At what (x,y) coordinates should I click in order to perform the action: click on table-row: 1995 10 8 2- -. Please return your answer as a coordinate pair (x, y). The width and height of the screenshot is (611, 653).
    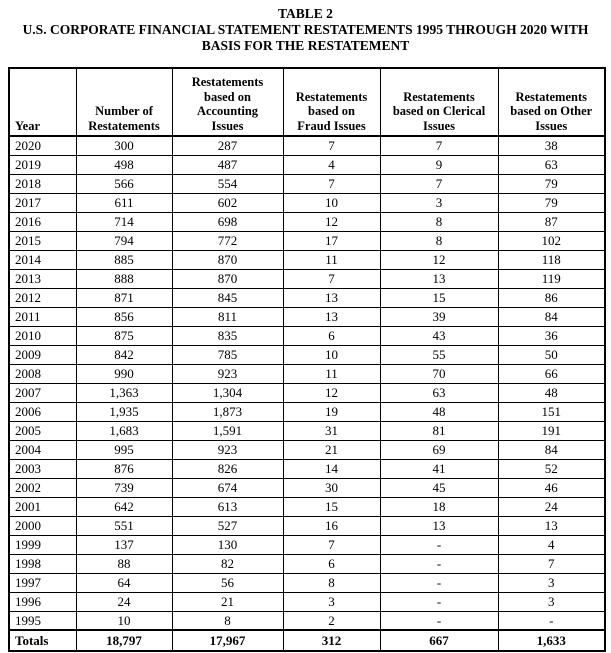
    Looking at the image, I should click on (307, 620).